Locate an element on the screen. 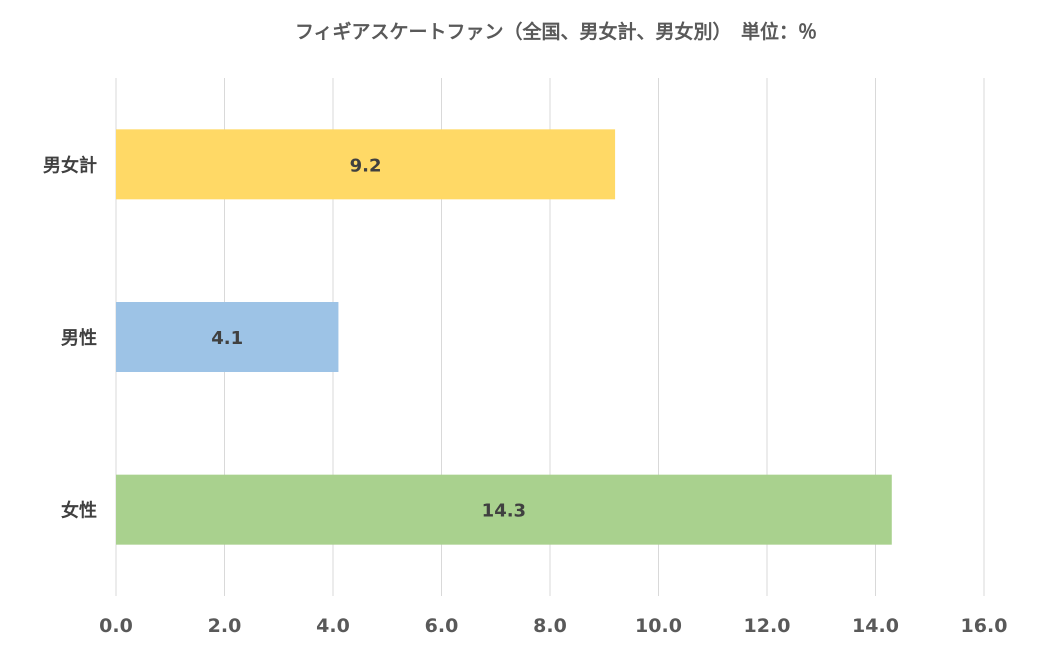  category-label: 男女計 is located at coordinates (70, 165).